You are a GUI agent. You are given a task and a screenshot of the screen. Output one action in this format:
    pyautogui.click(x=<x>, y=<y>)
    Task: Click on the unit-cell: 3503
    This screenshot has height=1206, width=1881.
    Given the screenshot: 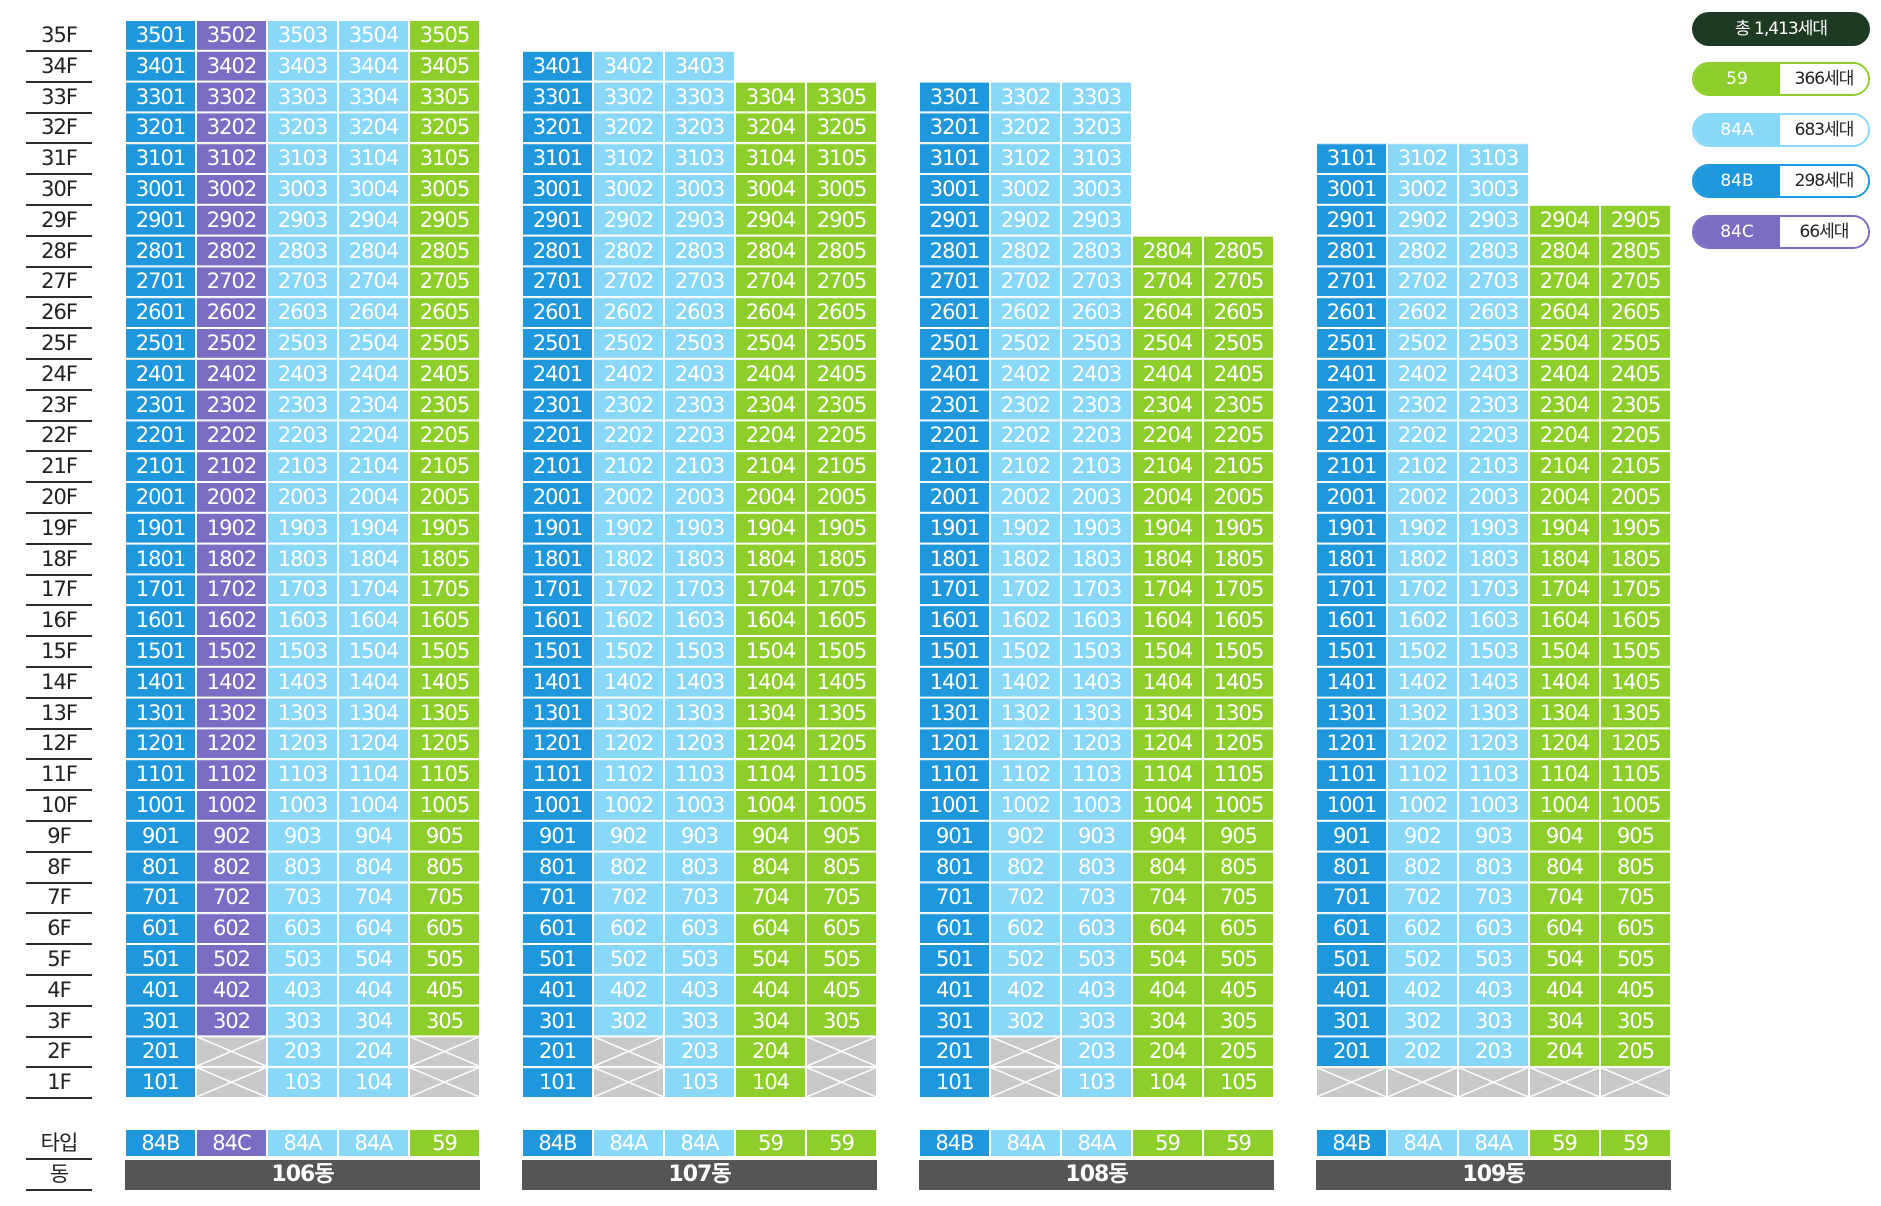 What is the action you would take?
    pyautogui.click(x=302, y=35)
    